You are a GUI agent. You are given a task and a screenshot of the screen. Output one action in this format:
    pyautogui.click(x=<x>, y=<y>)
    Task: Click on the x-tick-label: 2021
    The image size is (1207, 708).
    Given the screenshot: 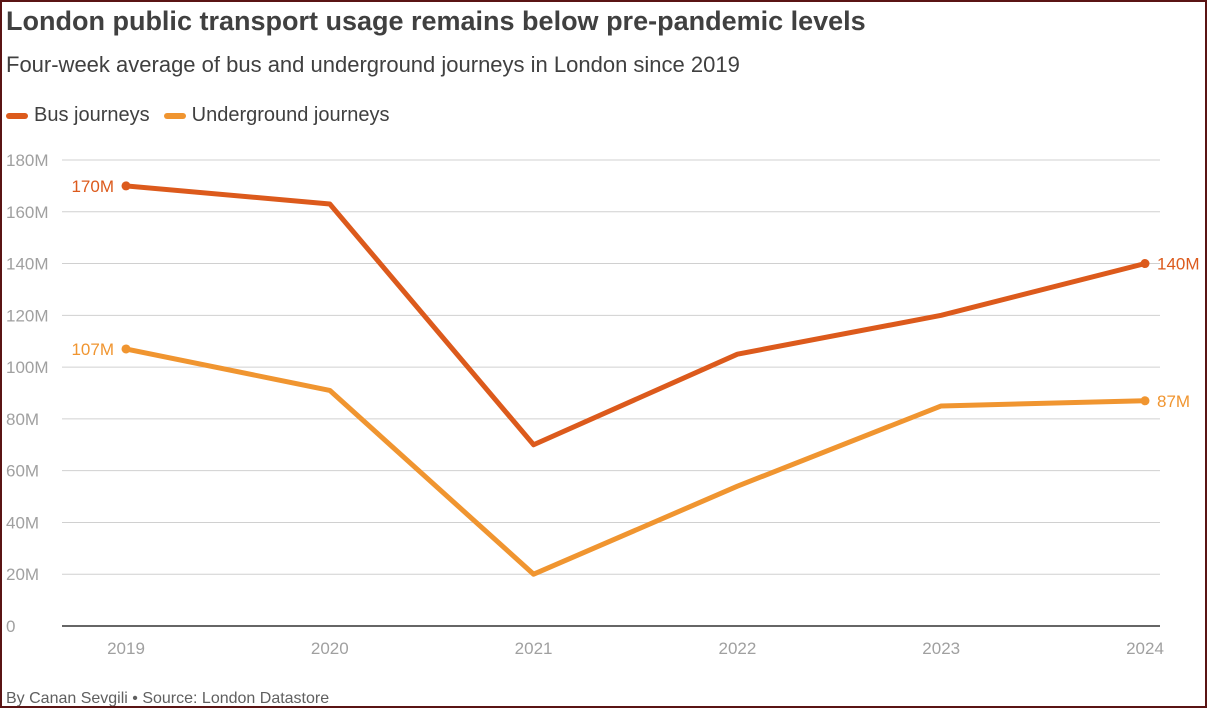 What is the action you would take?
    pyautogui.click(x=534, y=648)
    